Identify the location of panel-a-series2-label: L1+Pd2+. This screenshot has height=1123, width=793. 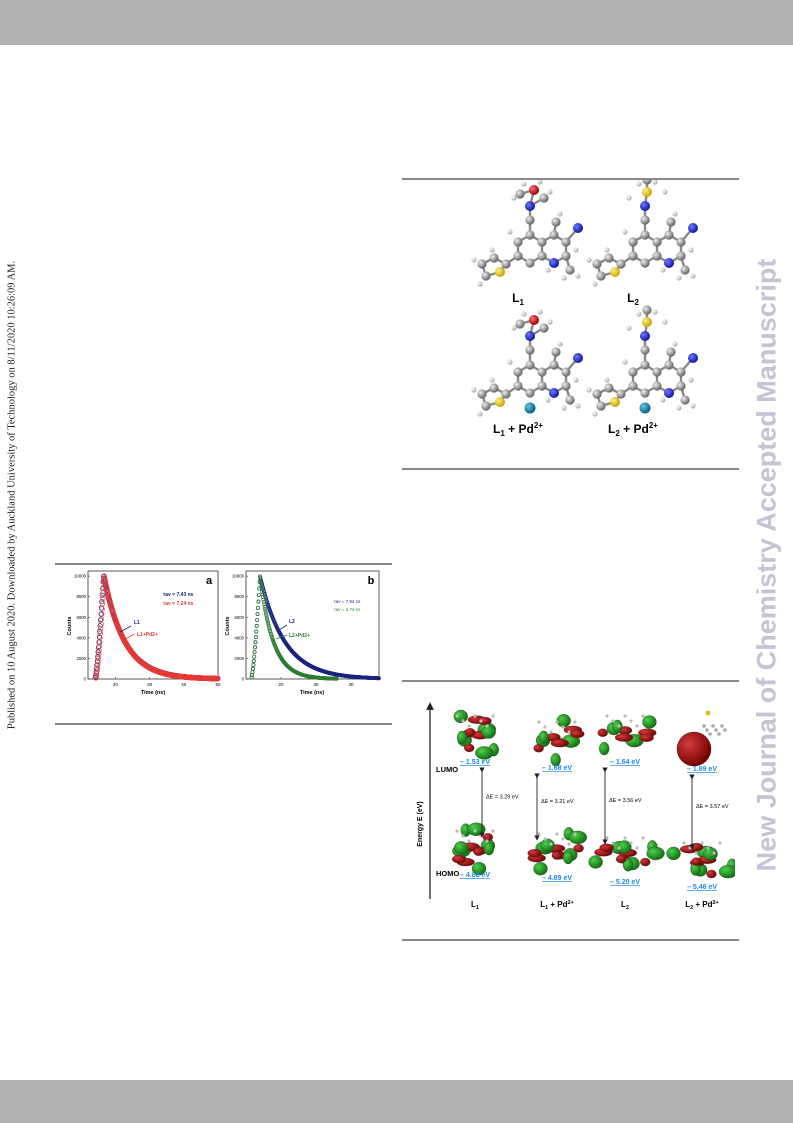
(147, 635).